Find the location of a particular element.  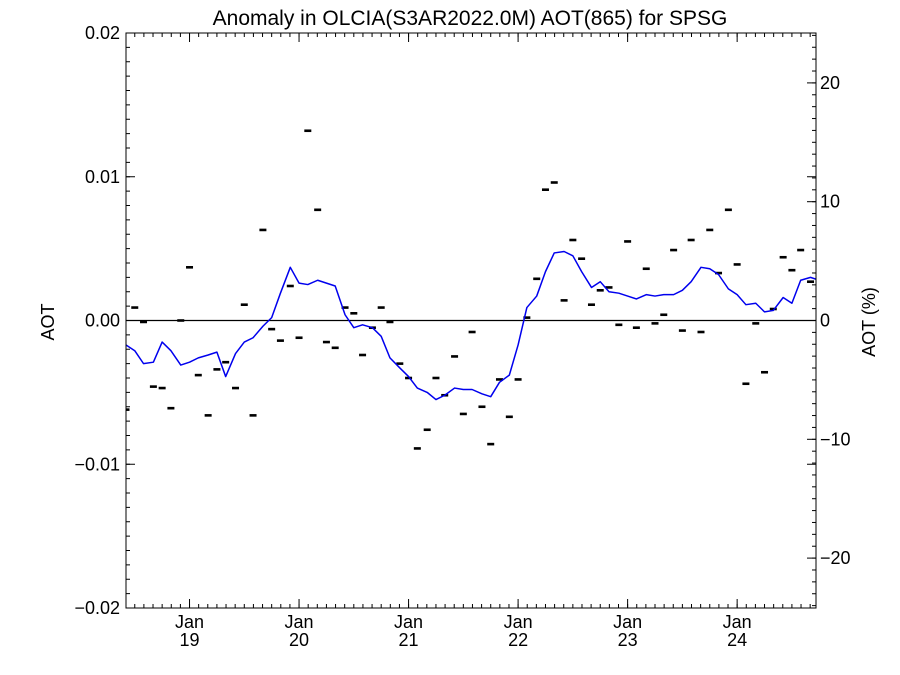

y2-tick-label: 0 is located at coordinates (825, 321).